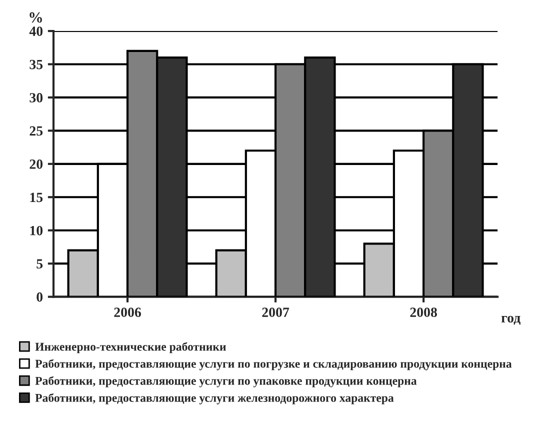 This screenshot has height=443, width=535. What do you see at coordinates (39, 297) in the screenshot?
I see `y-tick-label: 0` at bounding box center [39, 297].